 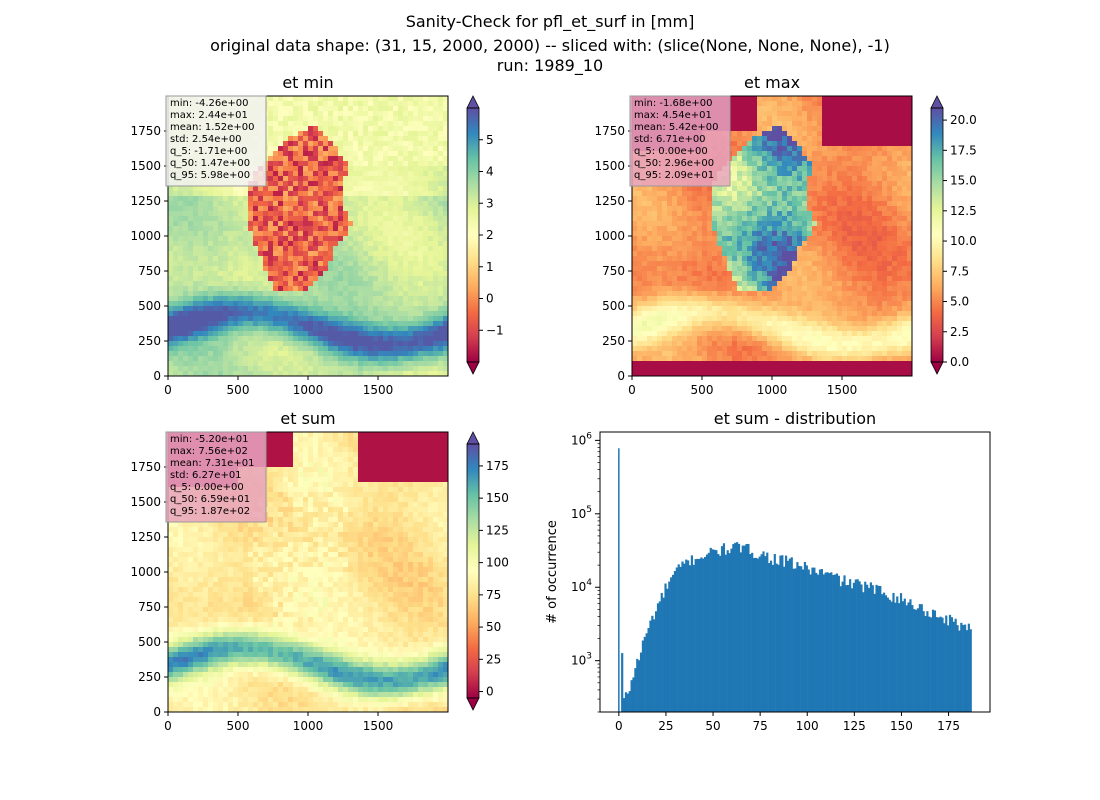 I want to click on colorbar-tick-label: 0, so click(x=490, y=692).